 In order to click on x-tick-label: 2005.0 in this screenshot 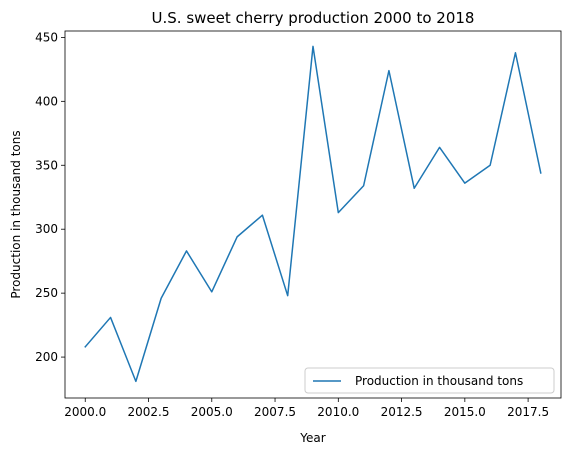, I will do `click(212, 412)`.